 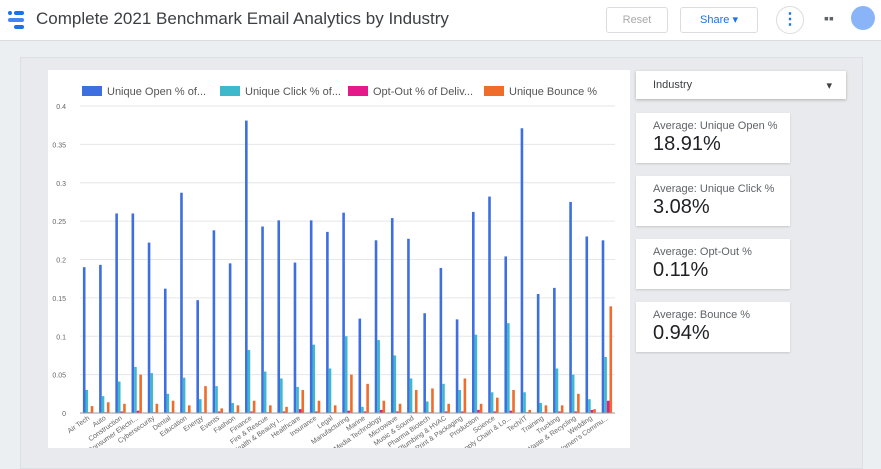 What do you see at coordinates (715, 20) in the screenshot?
I see `share-label: Share` at bounding box center [715, 20].